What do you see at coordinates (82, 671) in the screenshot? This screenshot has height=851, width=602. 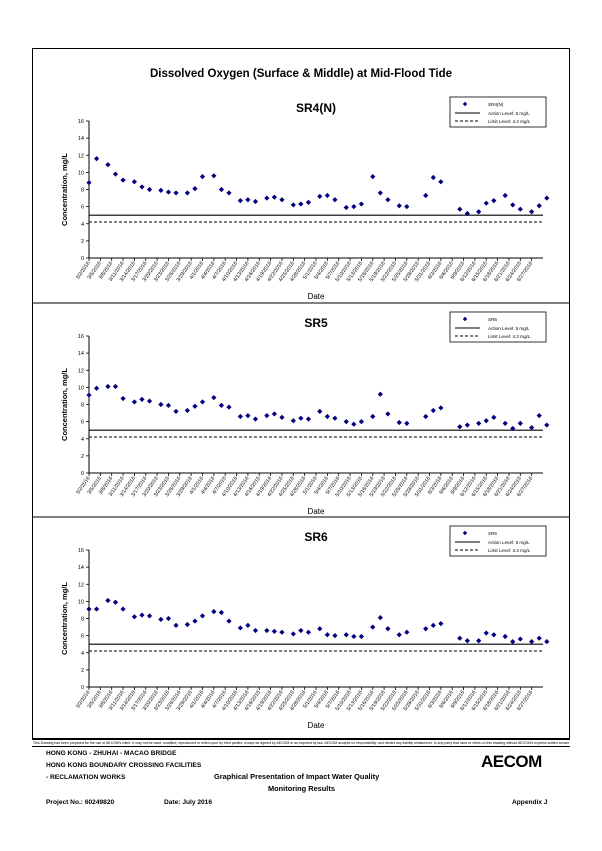 I see `y-tick-label: 2` at bounding box center [82, 671].